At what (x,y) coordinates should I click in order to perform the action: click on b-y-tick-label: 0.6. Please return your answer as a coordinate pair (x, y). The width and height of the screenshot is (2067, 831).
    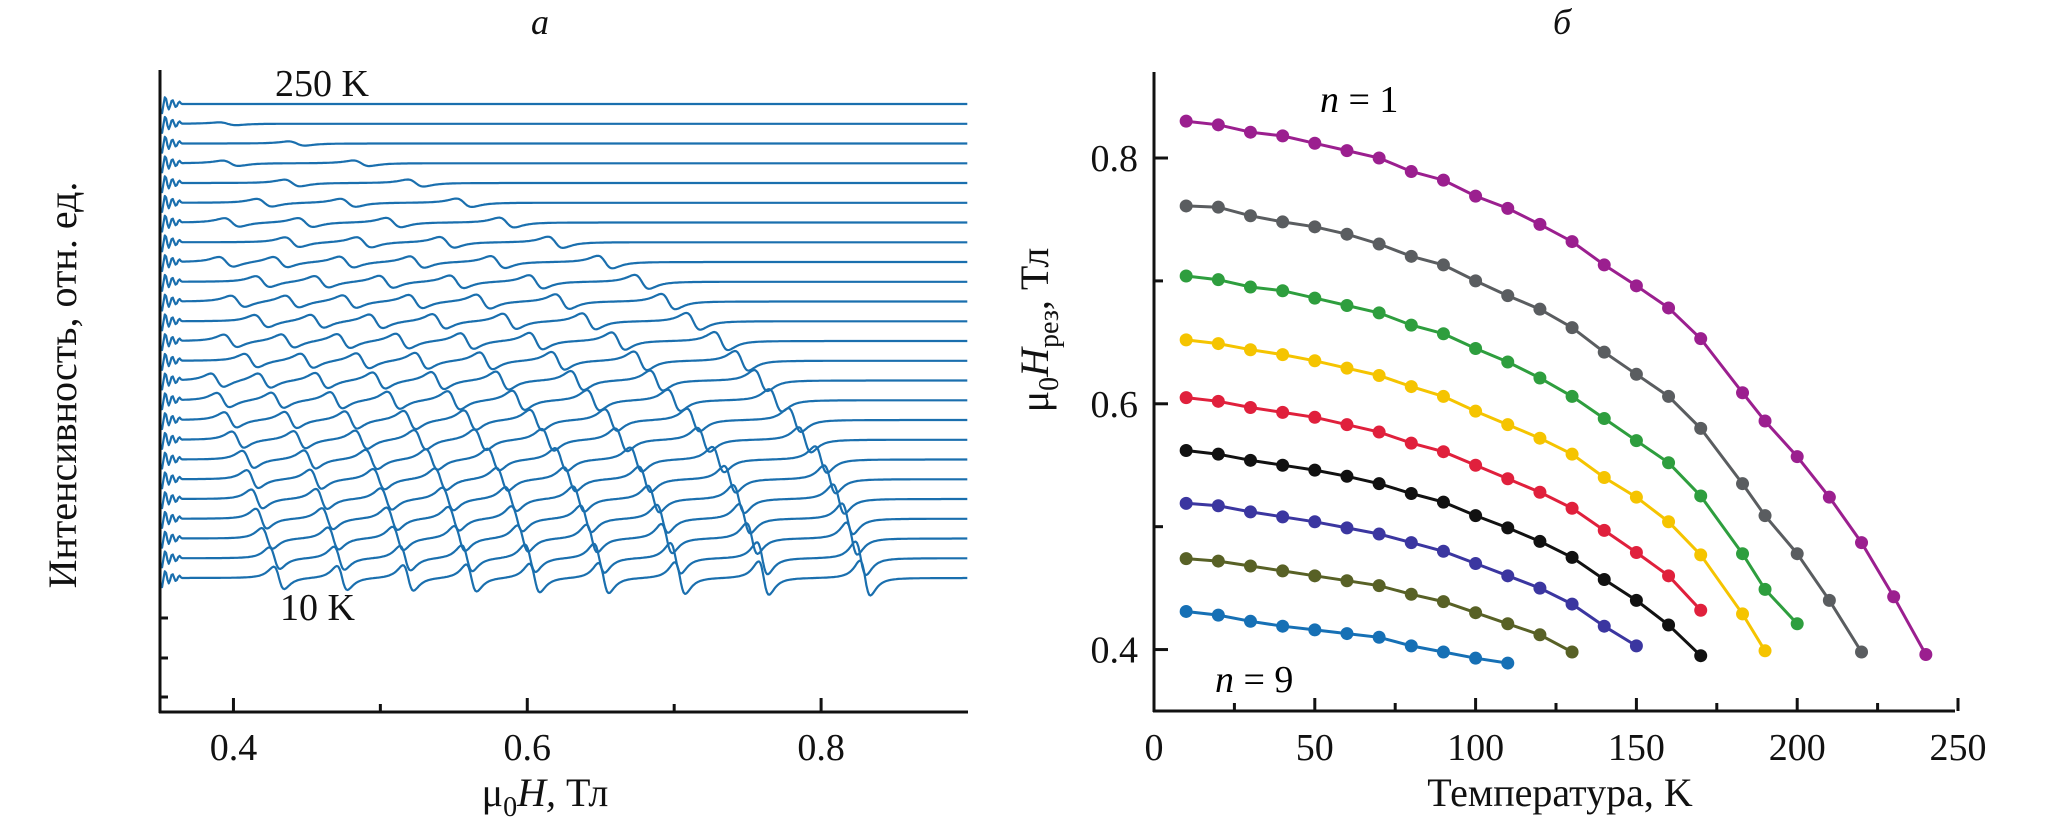
    Looking at the image, I should click on (1115, 405).